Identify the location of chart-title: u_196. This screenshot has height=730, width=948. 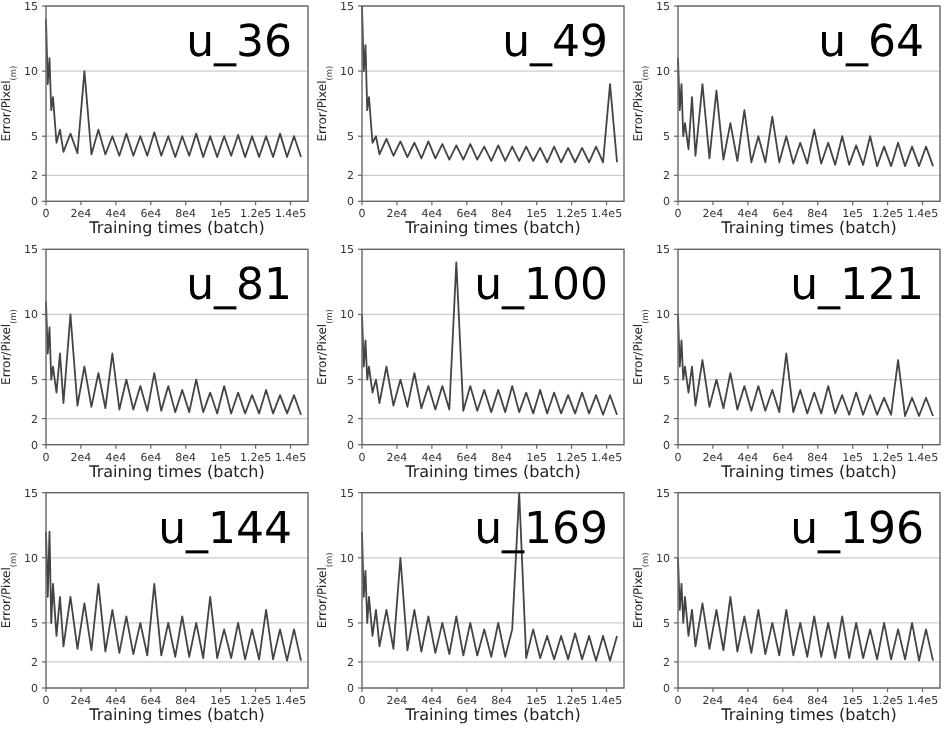
(857, 529).